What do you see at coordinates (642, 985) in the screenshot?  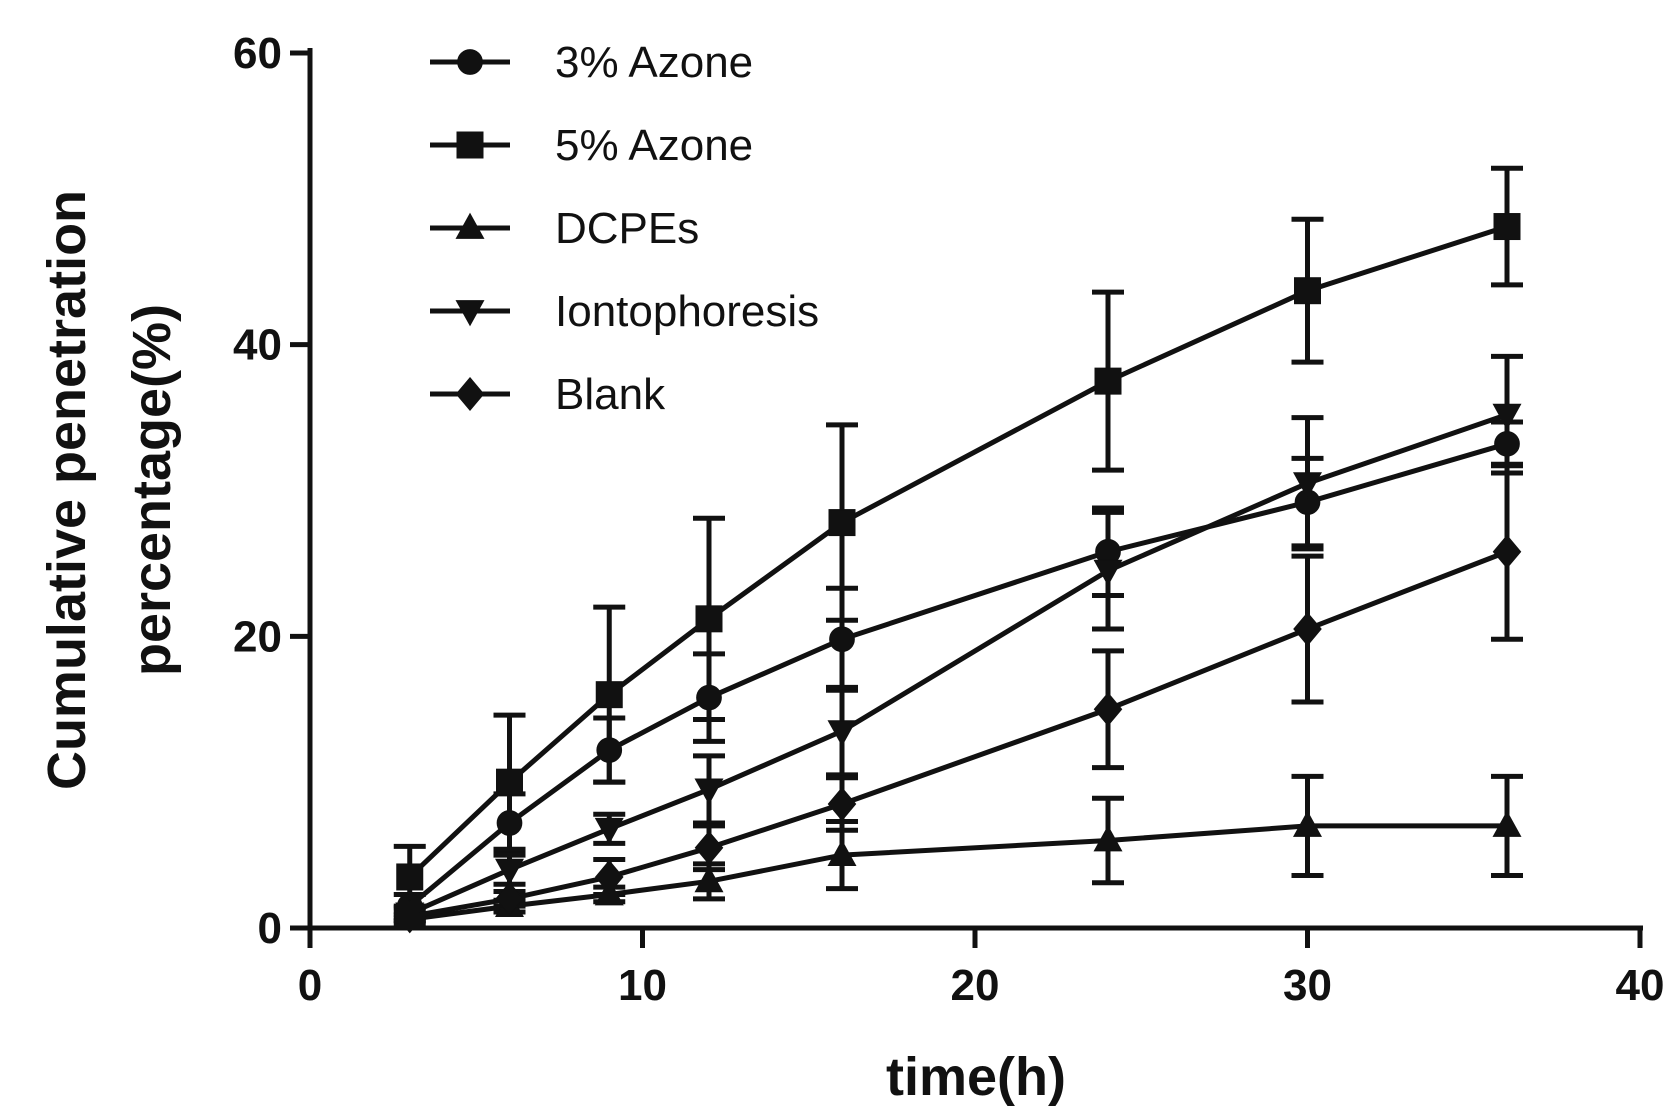 I see `x-tick-label: 10` at bounding box center [642, 985].